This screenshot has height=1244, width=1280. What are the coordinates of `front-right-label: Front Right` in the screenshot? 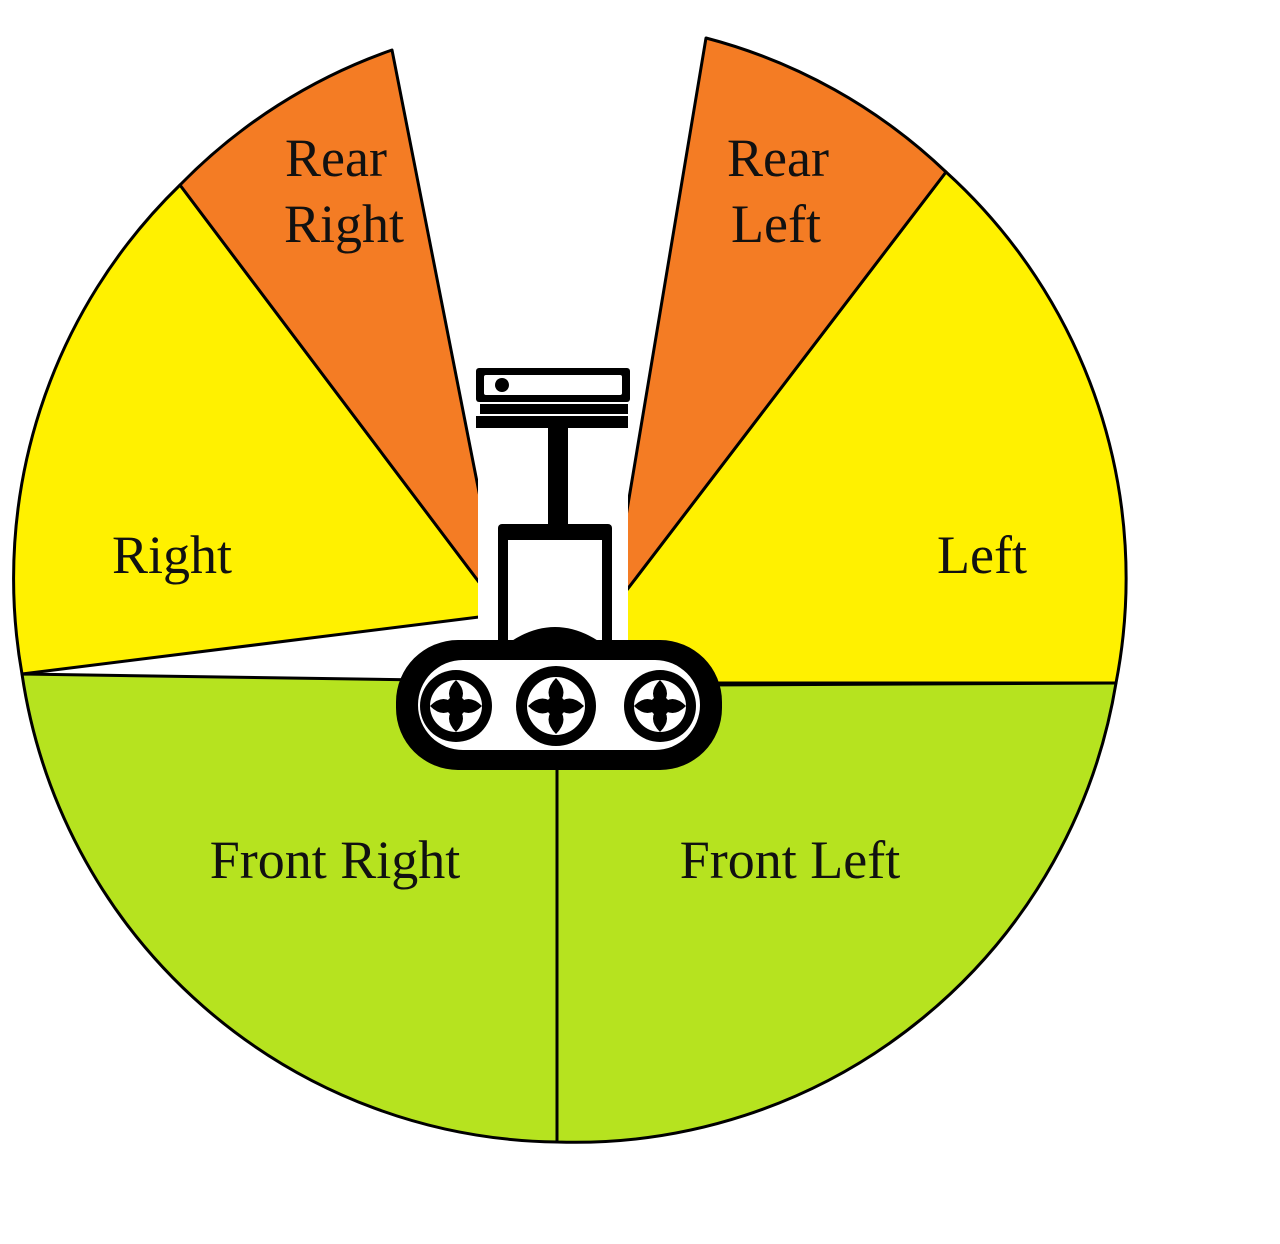 It's located at (335, 860).